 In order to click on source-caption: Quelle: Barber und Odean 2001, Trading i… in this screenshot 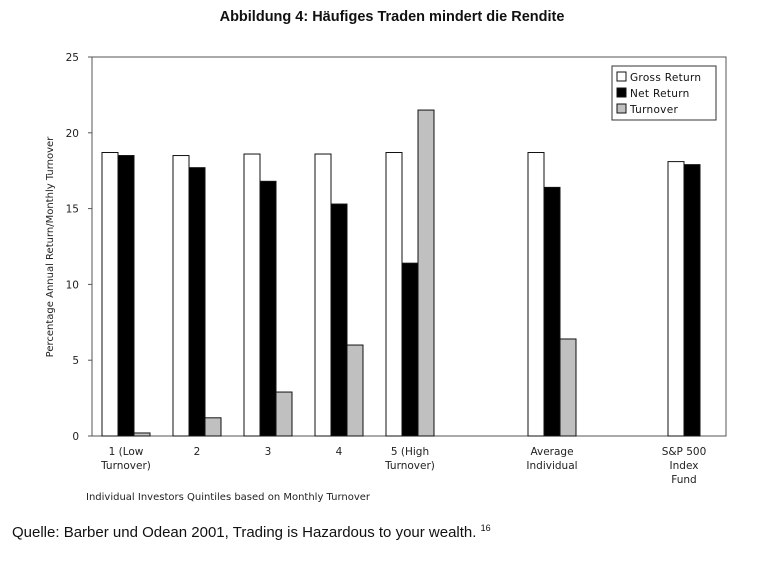, I will do `click(251, 532)`.